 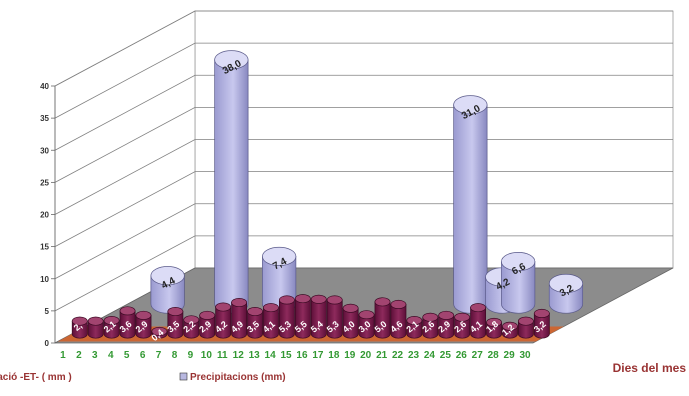 What do you see at coordinates (47, 343) in the screenshot?
I see `y-tick-label: 0` at bounding box center [47, 343].